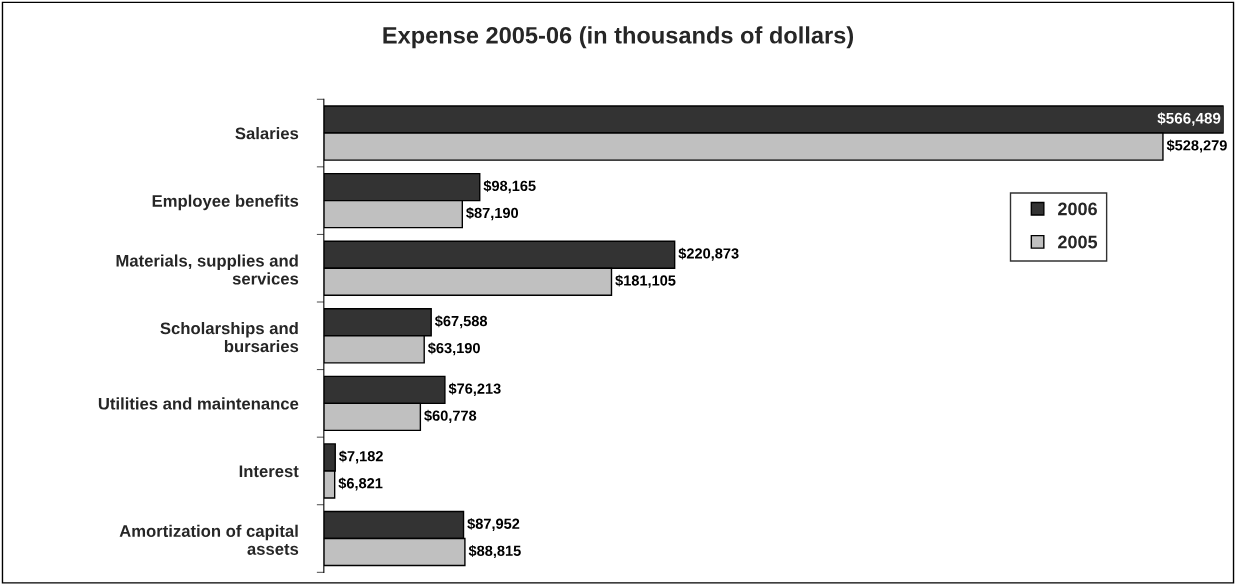 This screenshot has height=584, width=1236. I want to click on data-label: $566,489, so click(1189, 119).